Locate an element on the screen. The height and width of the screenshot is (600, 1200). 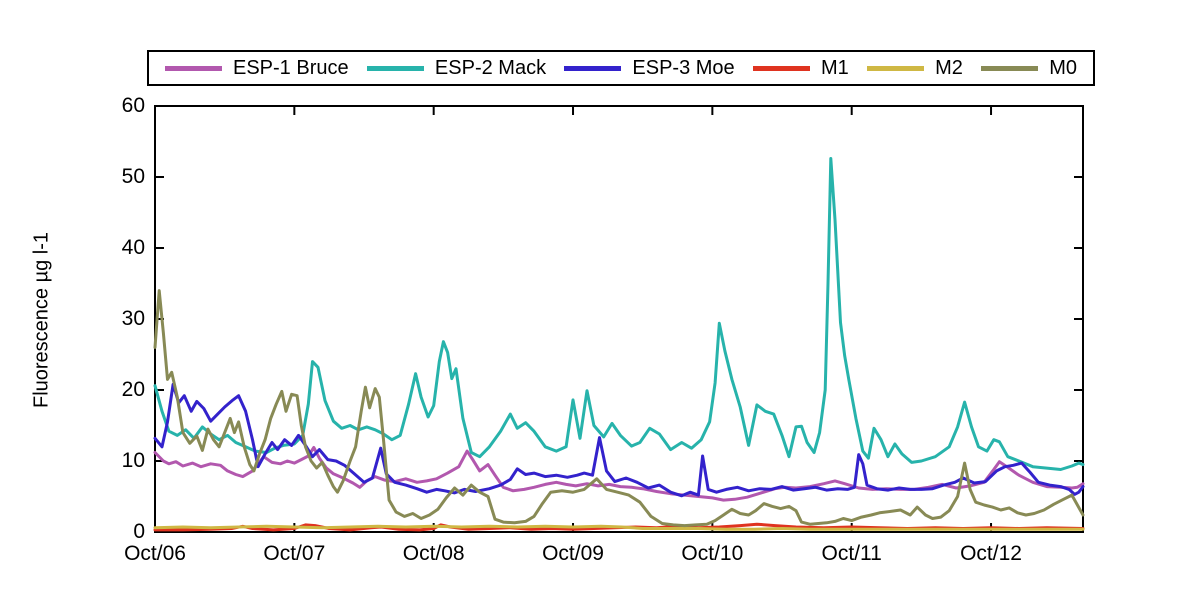
legend-label: ESP-1 Bruce is located at coordinates (291, 68).